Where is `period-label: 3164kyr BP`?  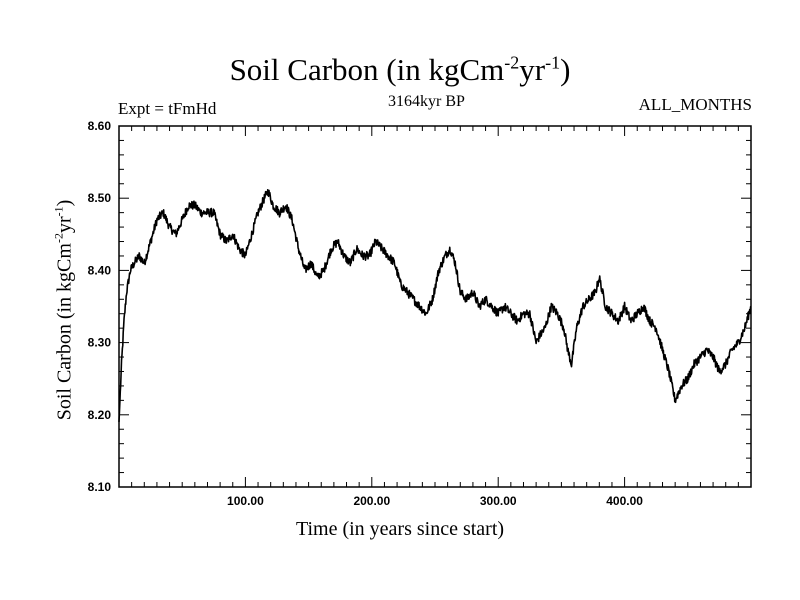
period-label: 3164kyr BP is located at coordinates (426, 101).